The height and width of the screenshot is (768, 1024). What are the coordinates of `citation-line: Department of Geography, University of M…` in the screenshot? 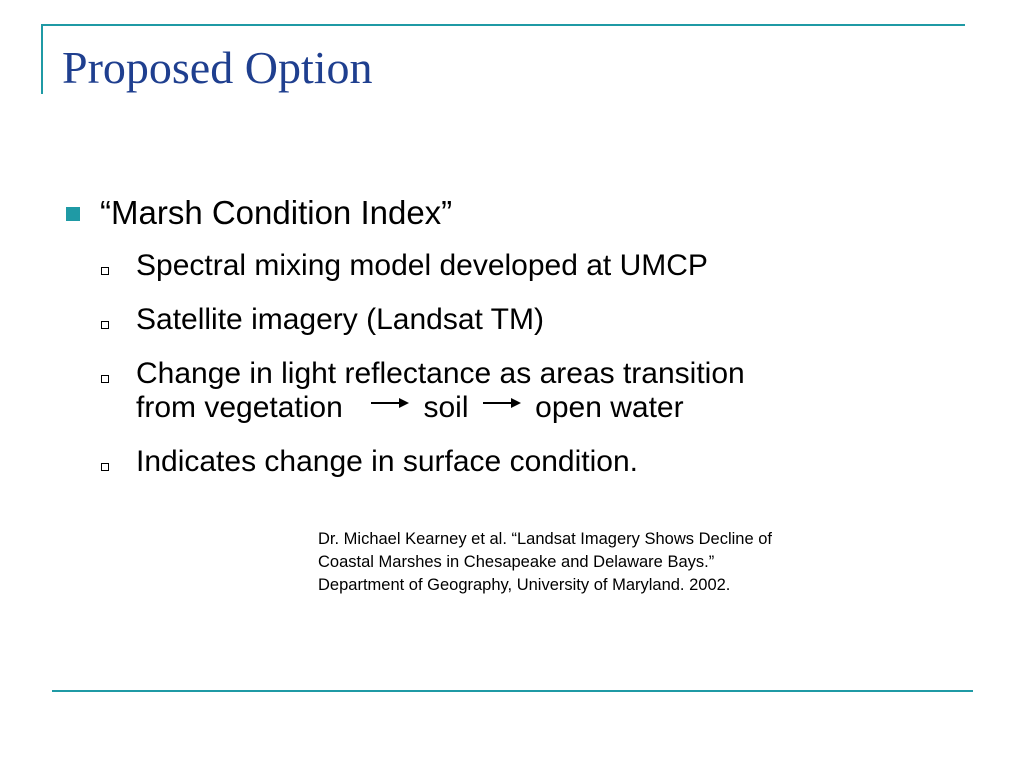 It's located at (524, 584).